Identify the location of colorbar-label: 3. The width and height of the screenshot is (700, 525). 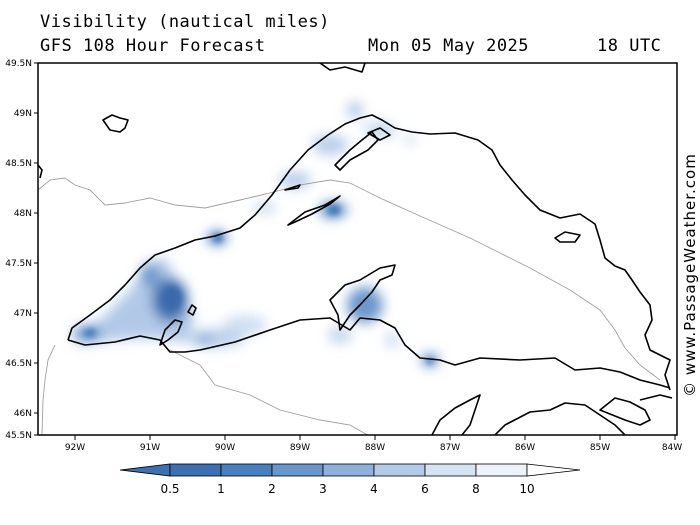
(323, 489).